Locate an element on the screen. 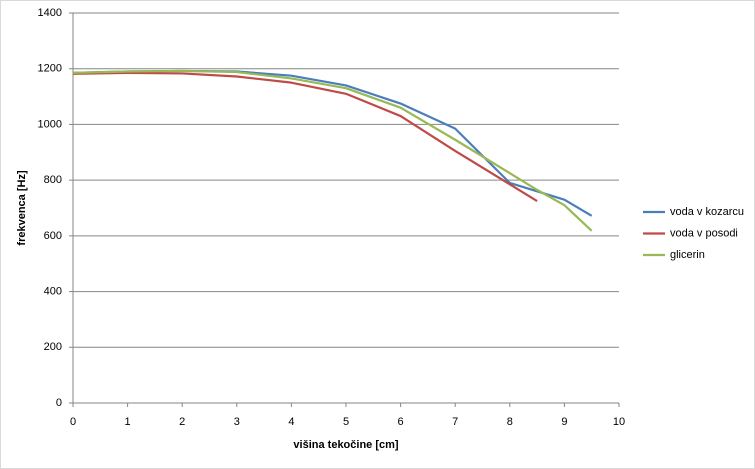  x-tick-label: 10 is located at coordinates (619, 422).